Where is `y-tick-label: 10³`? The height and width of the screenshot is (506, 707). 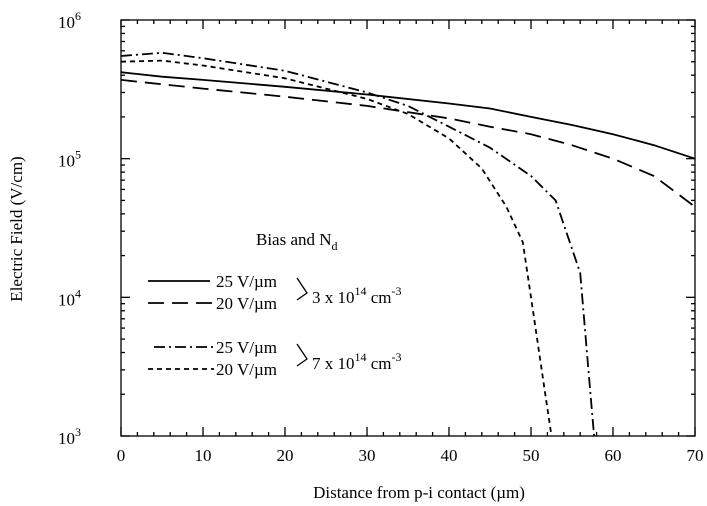
y-tick-label: 10³ is located at coordinates (69, 436).